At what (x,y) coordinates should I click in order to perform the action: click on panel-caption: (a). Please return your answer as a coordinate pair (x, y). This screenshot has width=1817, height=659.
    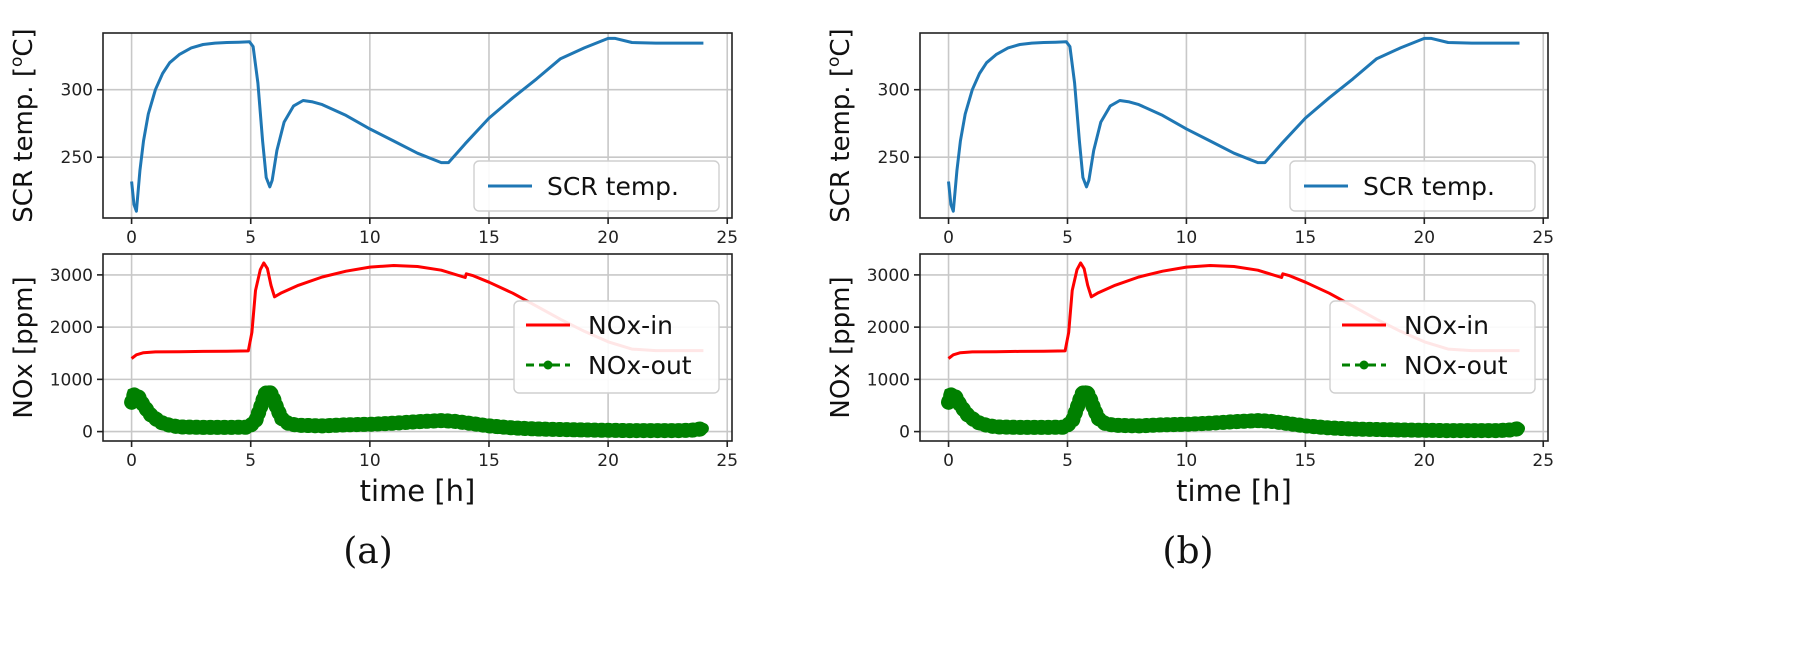
    Looking at the image, I should click on (368, 551).